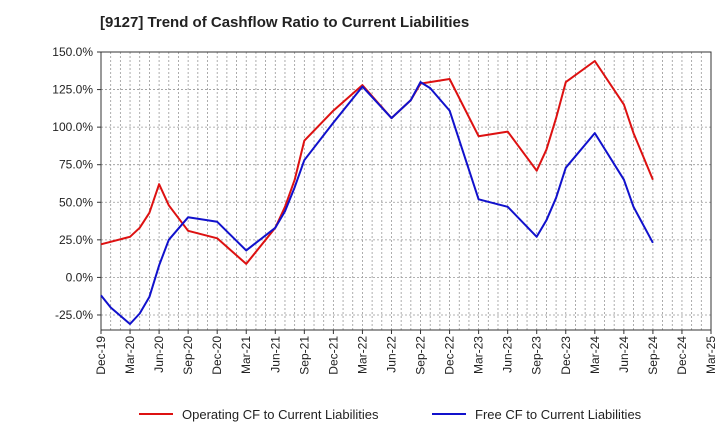  Describe the element at coordinates (72, 127) in the screenshot. I see `y-tick-label: 100.0%` at that location.